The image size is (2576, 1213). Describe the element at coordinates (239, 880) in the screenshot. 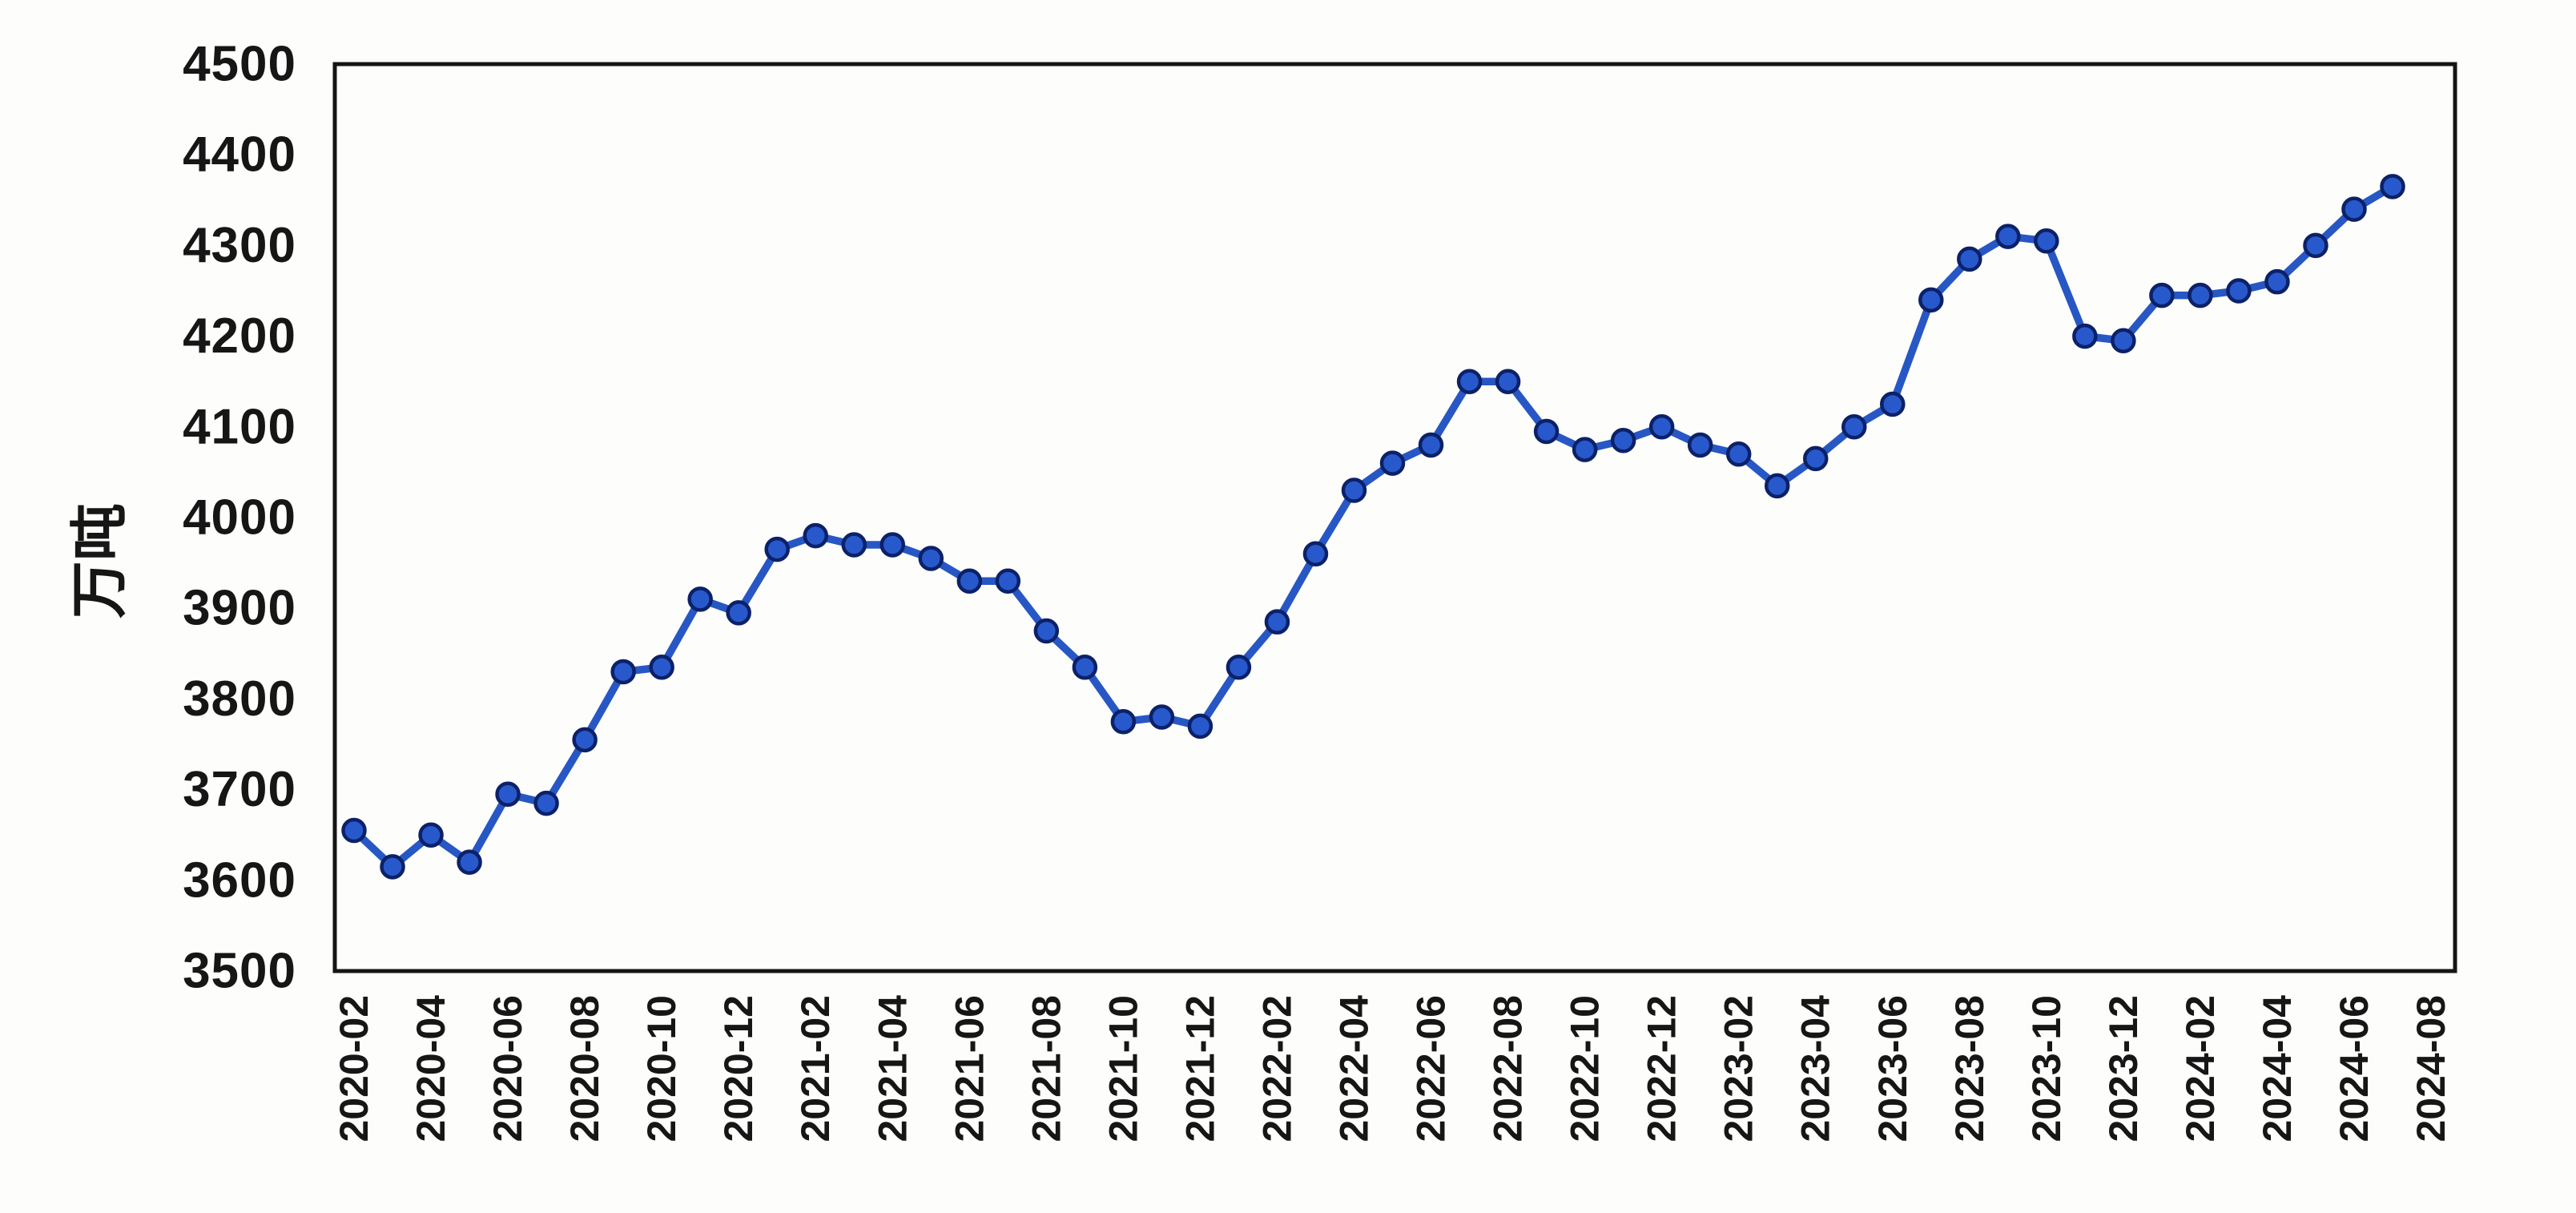

I see `y-tick-label: 3600` at that location.